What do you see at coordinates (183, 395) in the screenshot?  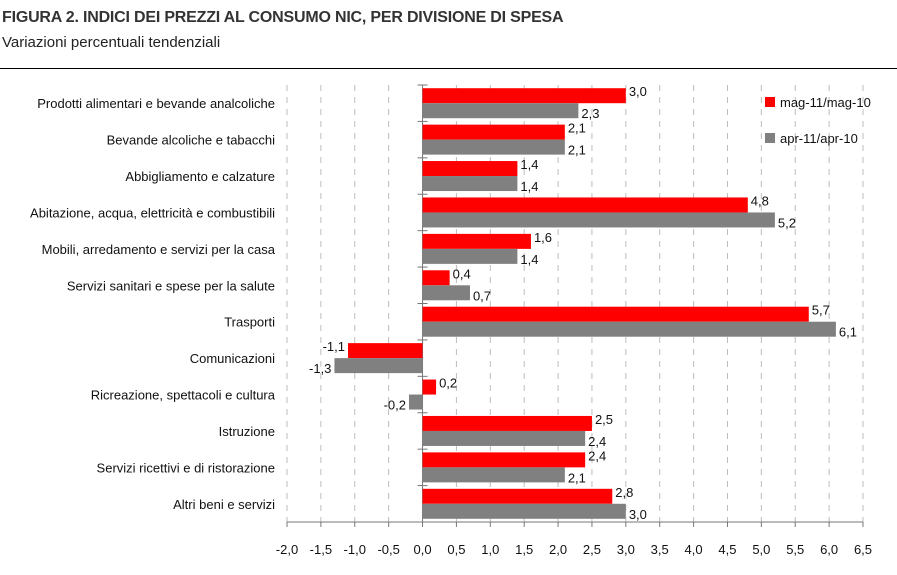 I see `category-label: Ricreazione, spettacoli e cultura` at bounding box center [183, 395].